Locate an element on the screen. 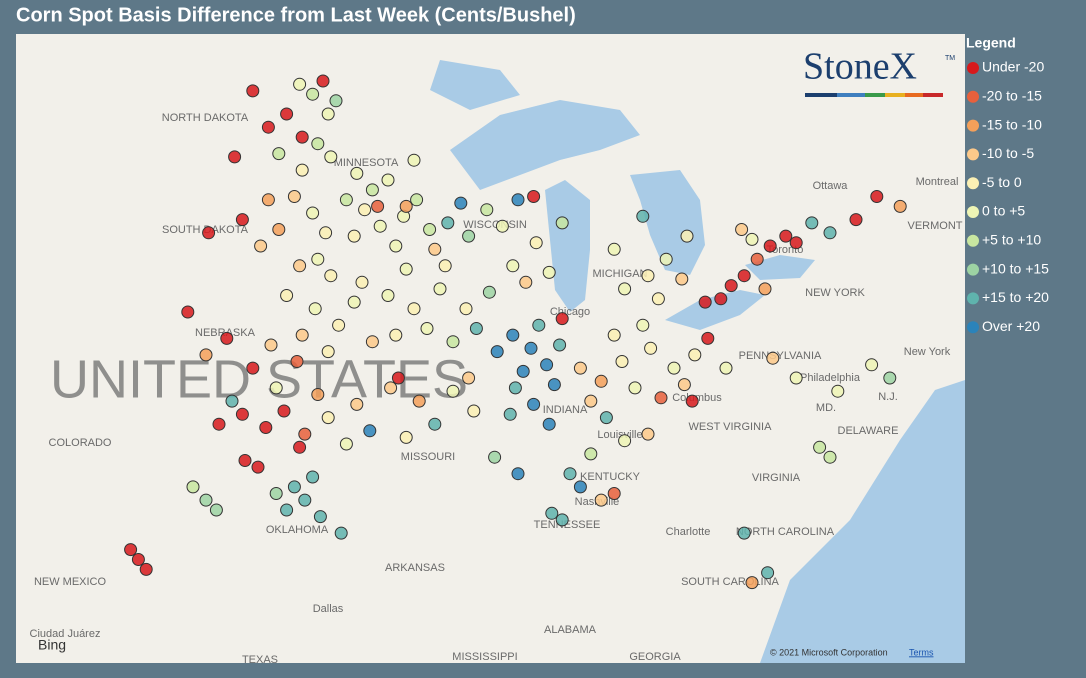 Image resolution: width=1086 pixels, height=678 pixels. place-label: PENNSYLVANIA is located at coordinates (780, 356).